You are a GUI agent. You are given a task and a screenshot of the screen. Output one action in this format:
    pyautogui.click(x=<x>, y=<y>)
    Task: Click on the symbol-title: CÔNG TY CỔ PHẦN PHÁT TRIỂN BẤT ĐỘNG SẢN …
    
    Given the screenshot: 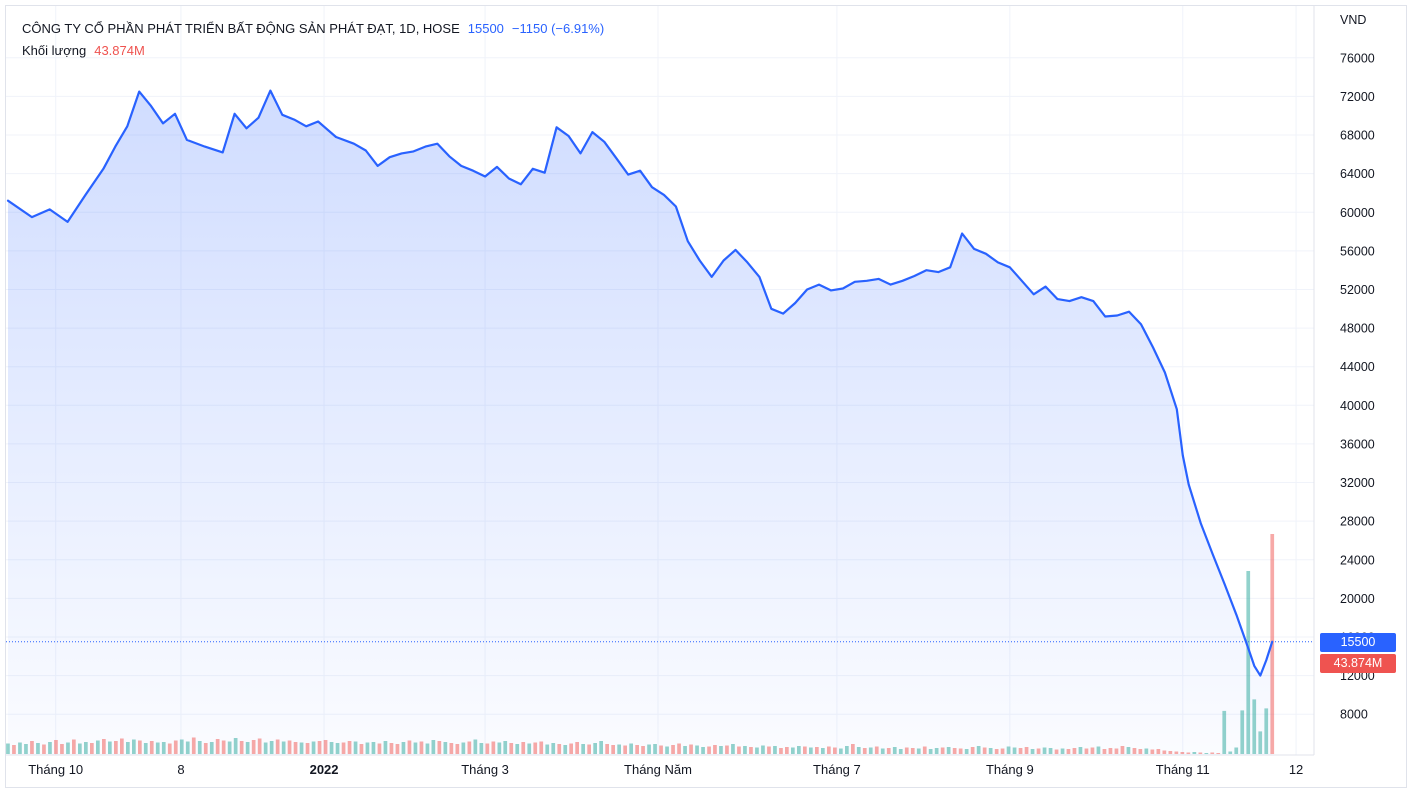 What is the action you would take?
    pyautogui.click(x=241, y=28)
    